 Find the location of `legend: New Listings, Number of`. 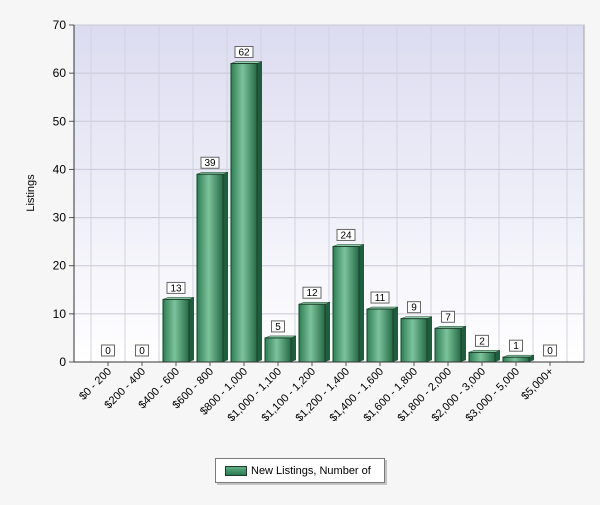

legend: New Listings, Number of is located at coordinates (300, 470).